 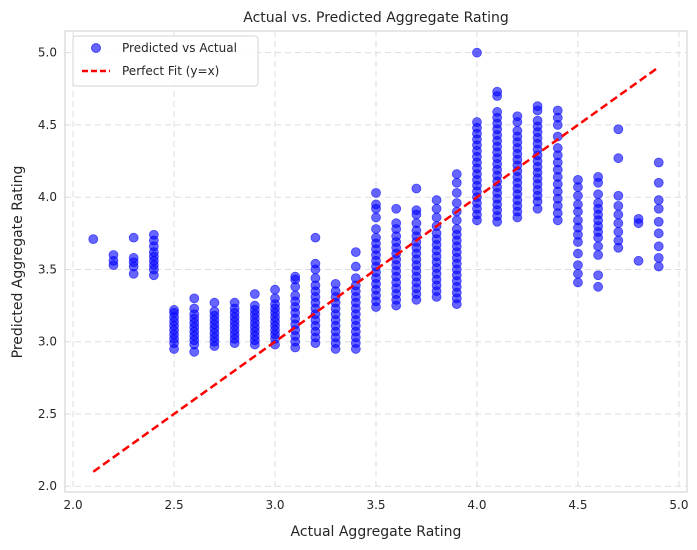 I want to click on chart-title: Actual vs. Predicted Aggregate Rating, so click(x=376, y=18).